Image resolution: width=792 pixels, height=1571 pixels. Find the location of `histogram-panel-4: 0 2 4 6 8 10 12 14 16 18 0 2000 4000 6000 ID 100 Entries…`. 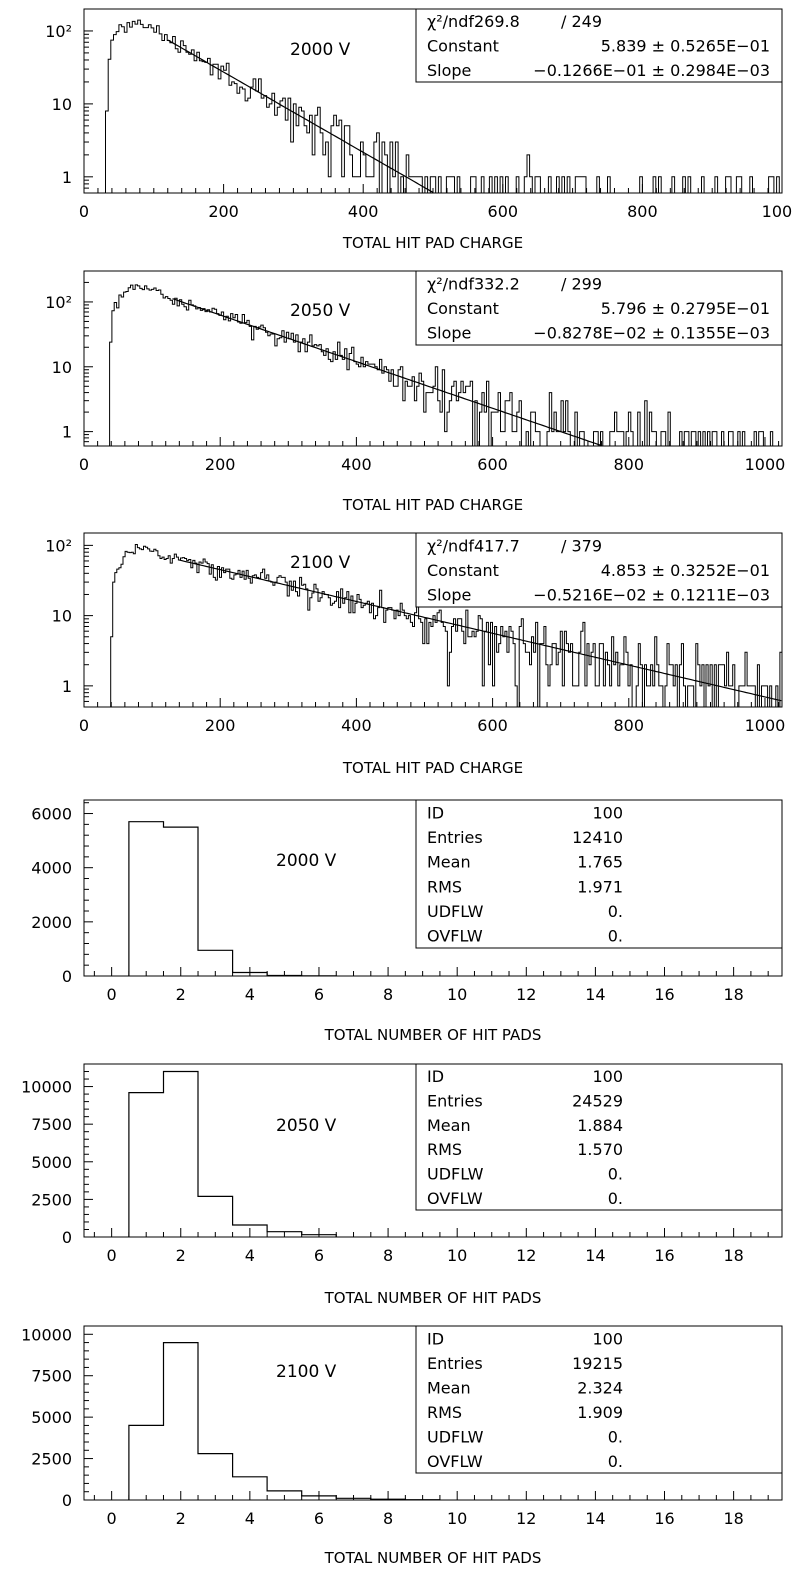

histogram-panel-4: 0 2 4 6 8 10 12 14 16 18 0 2000 4000 6000 ID 100 Entries… is located at coordinates (407, 921).